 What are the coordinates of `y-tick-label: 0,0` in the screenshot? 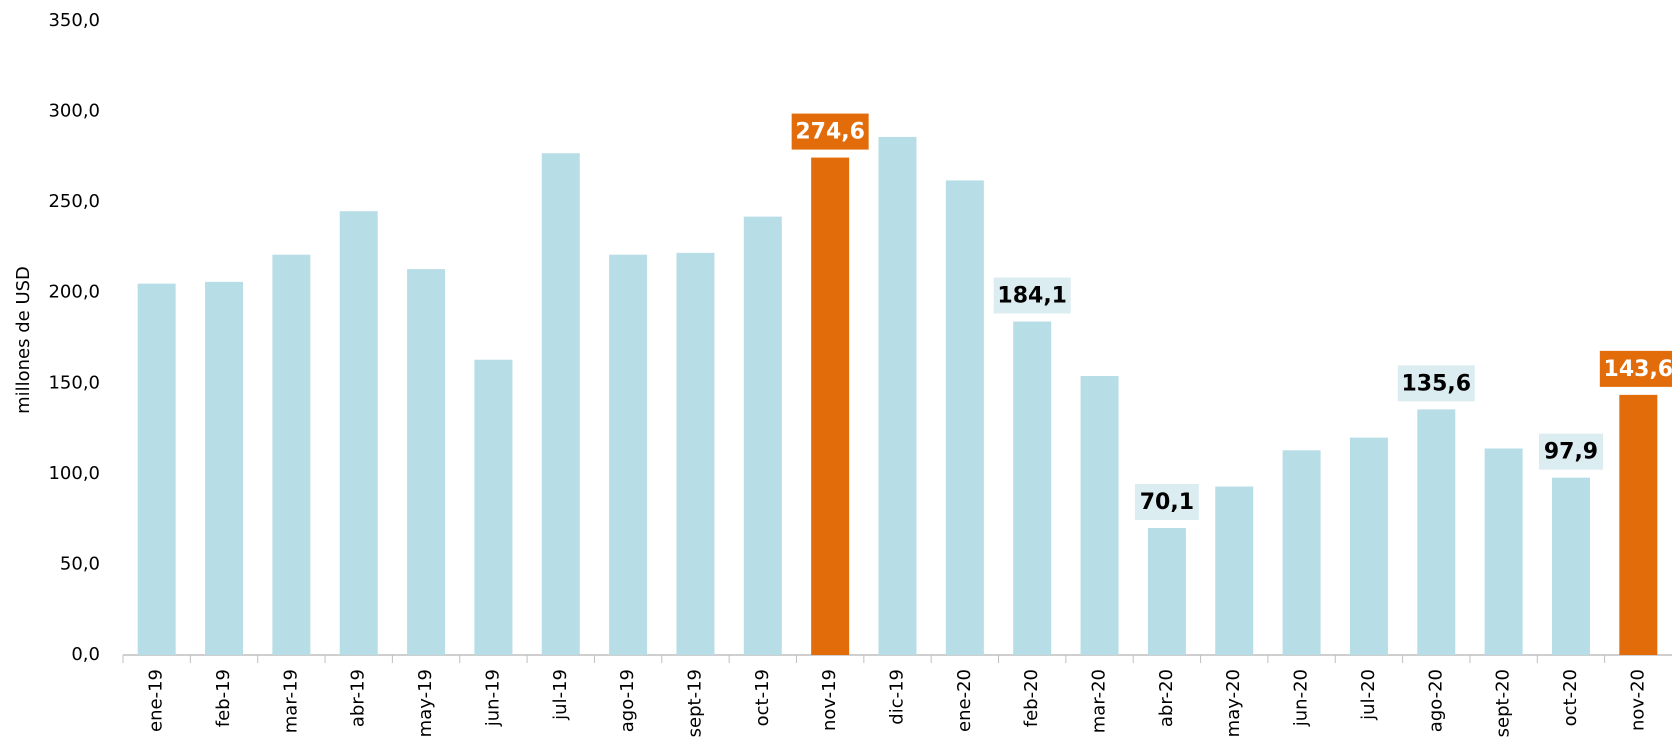 It's located at (85, 654).